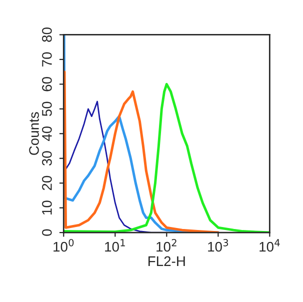 This screenshot has height=302, width=303. I want to click on y-tick-label: 40, so click(47, 134).